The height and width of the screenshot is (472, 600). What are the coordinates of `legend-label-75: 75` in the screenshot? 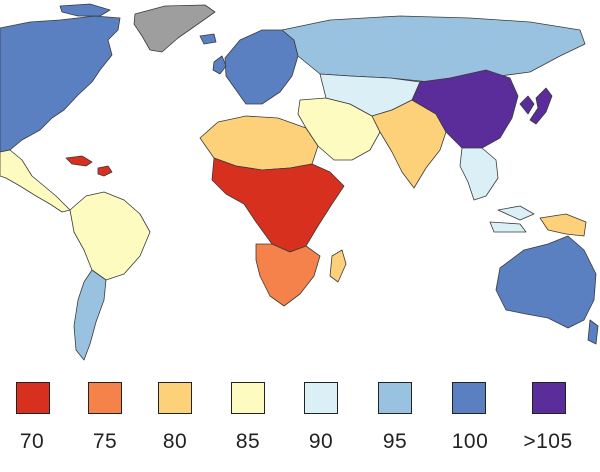 It's located at (105, 441).